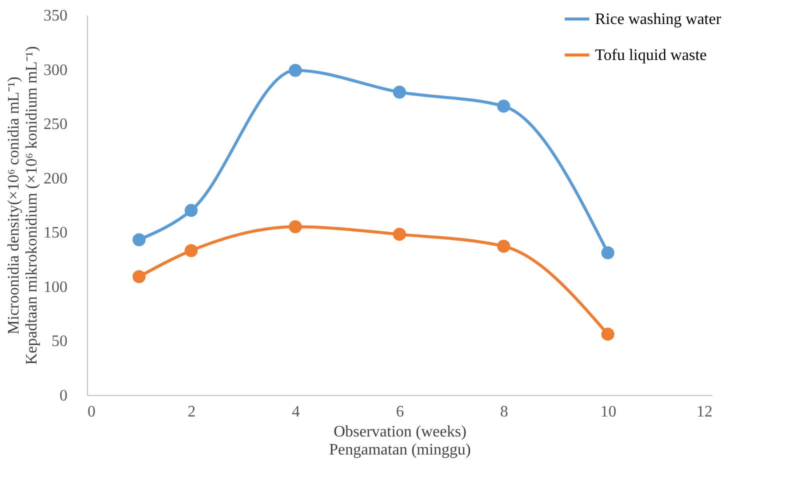 This screenshot has height=499, width=804. What do you see at coordinates (60, 341) in the screenshot?
I see `y-tick-label: 50` at bounding box center [60, 341].